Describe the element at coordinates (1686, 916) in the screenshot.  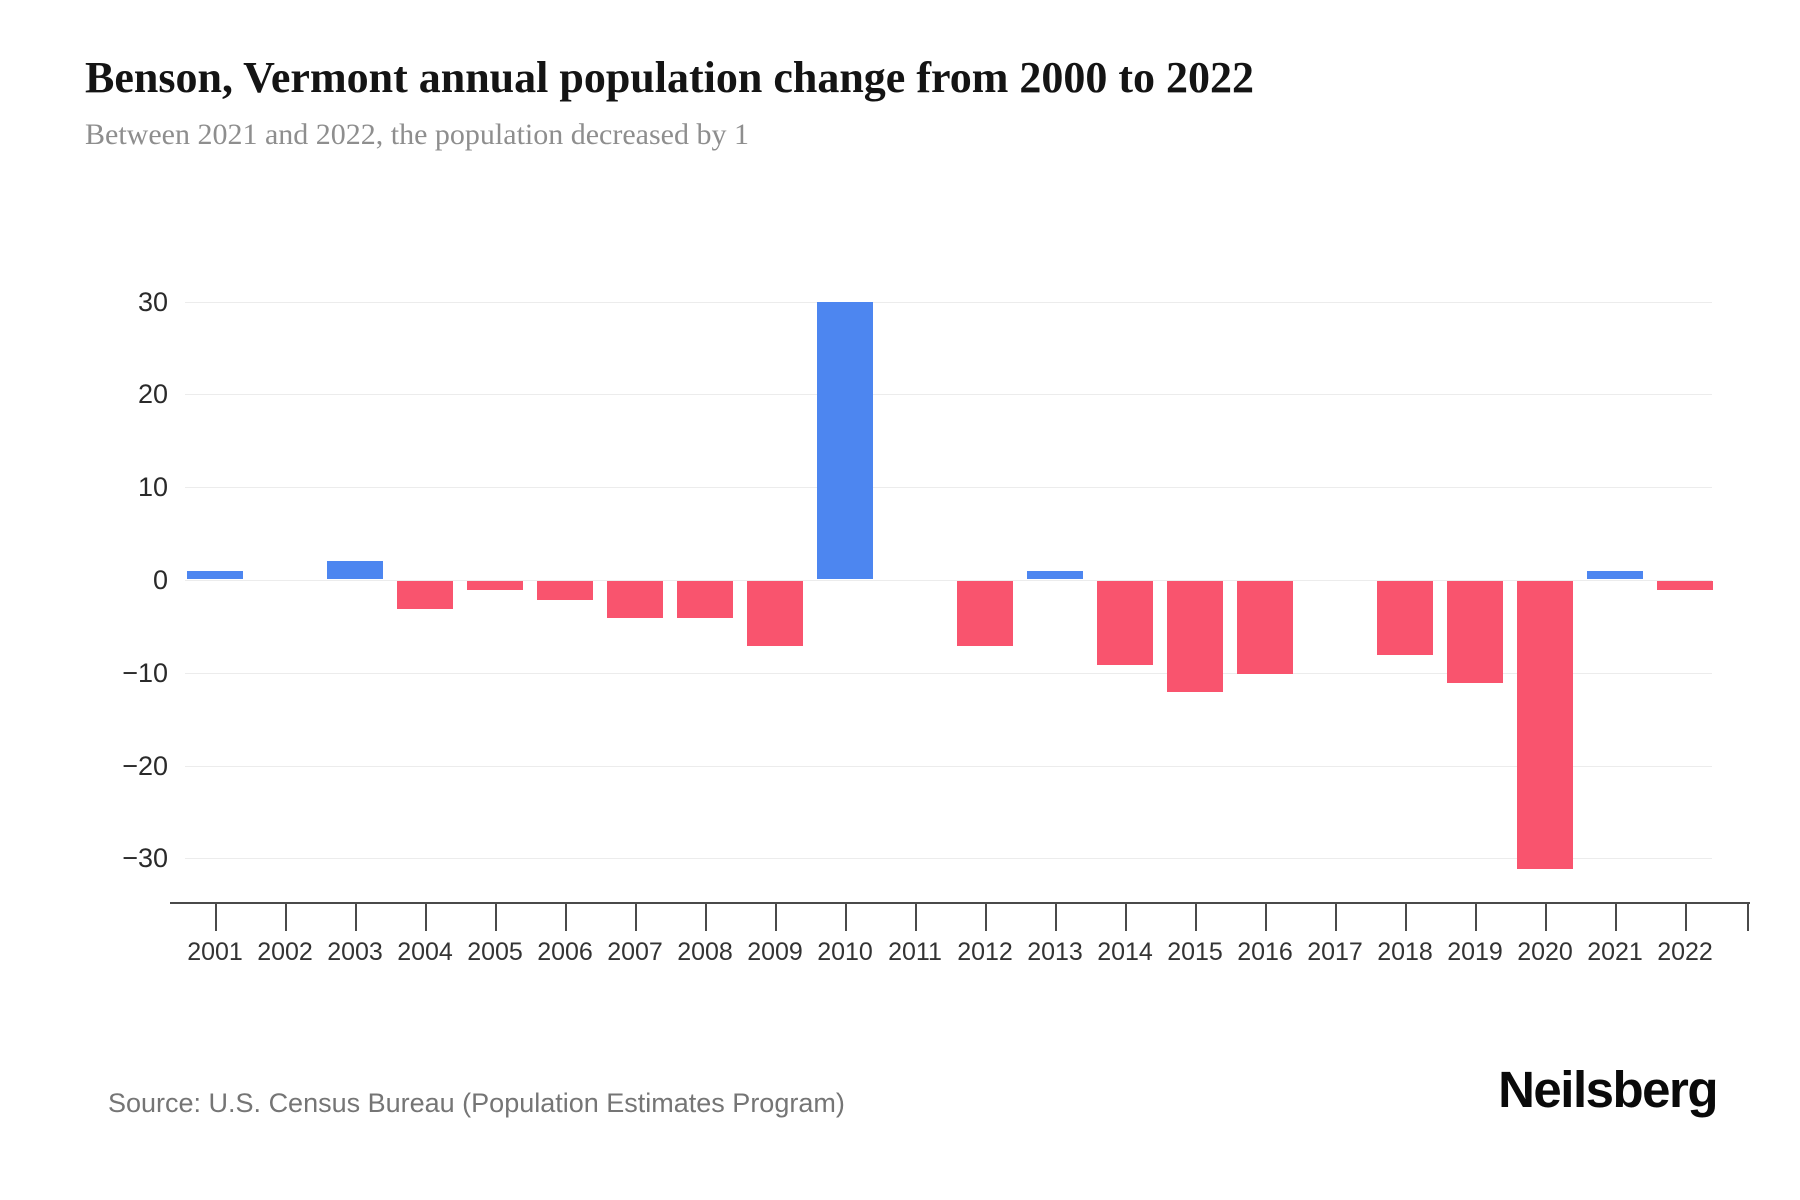
I see `x-tick-2022` at that location.